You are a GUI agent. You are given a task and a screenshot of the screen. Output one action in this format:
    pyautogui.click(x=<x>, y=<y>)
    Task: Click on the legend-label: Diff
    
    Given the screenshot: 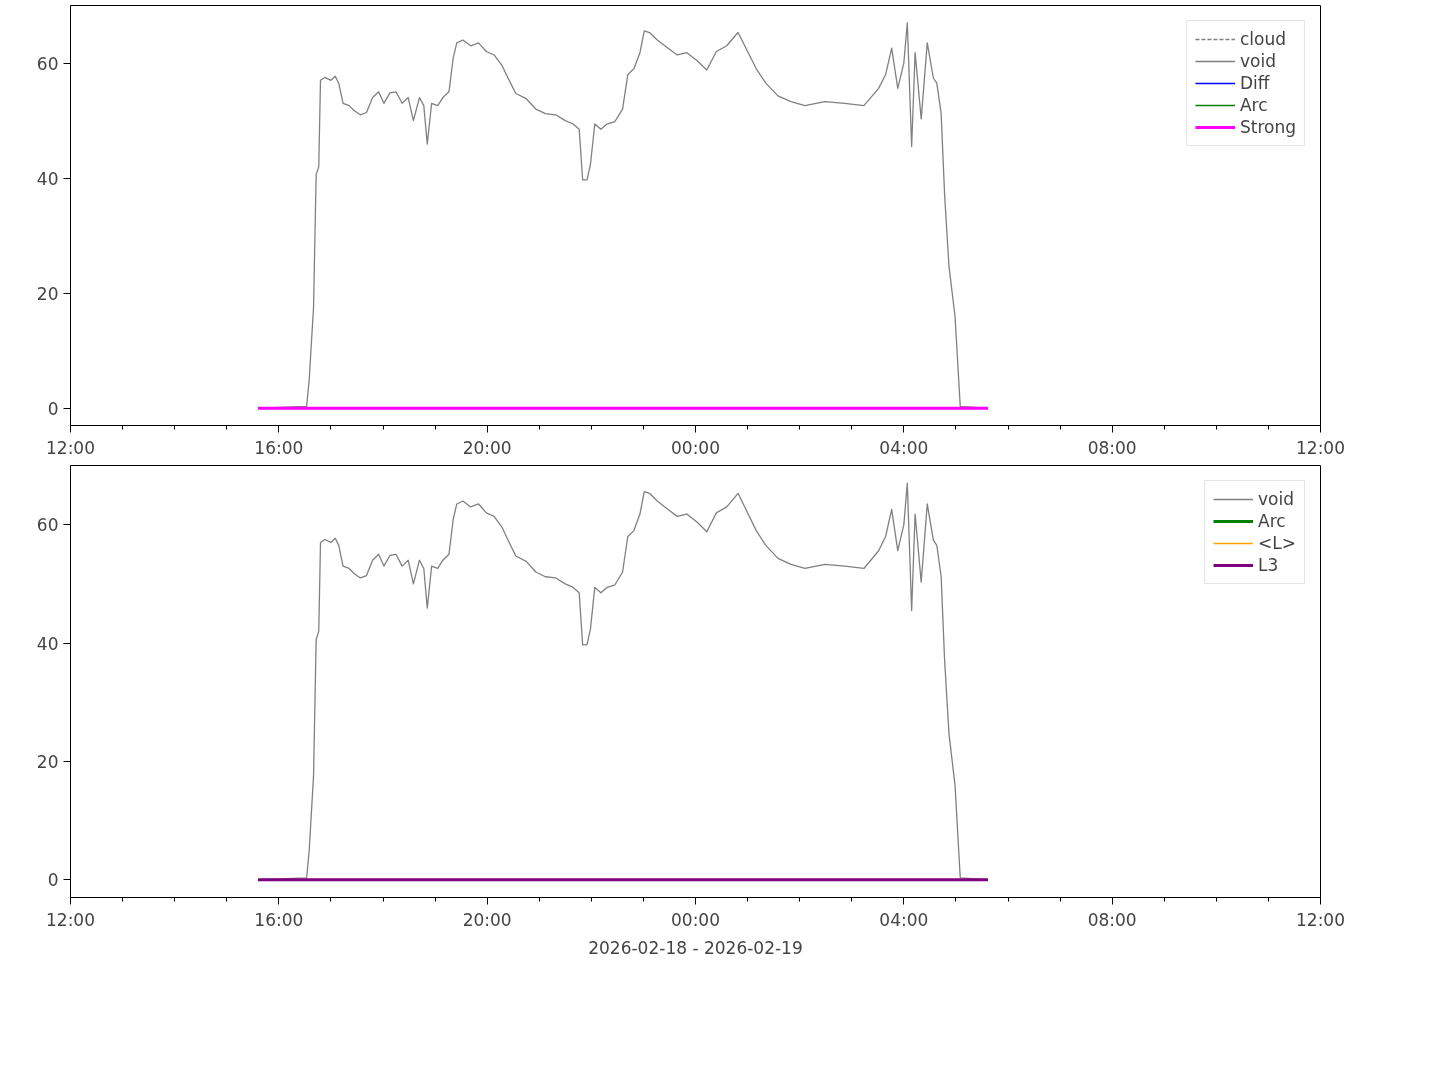 What is the action you would take?
    pyautogui.click(x=1254, y=83)
    